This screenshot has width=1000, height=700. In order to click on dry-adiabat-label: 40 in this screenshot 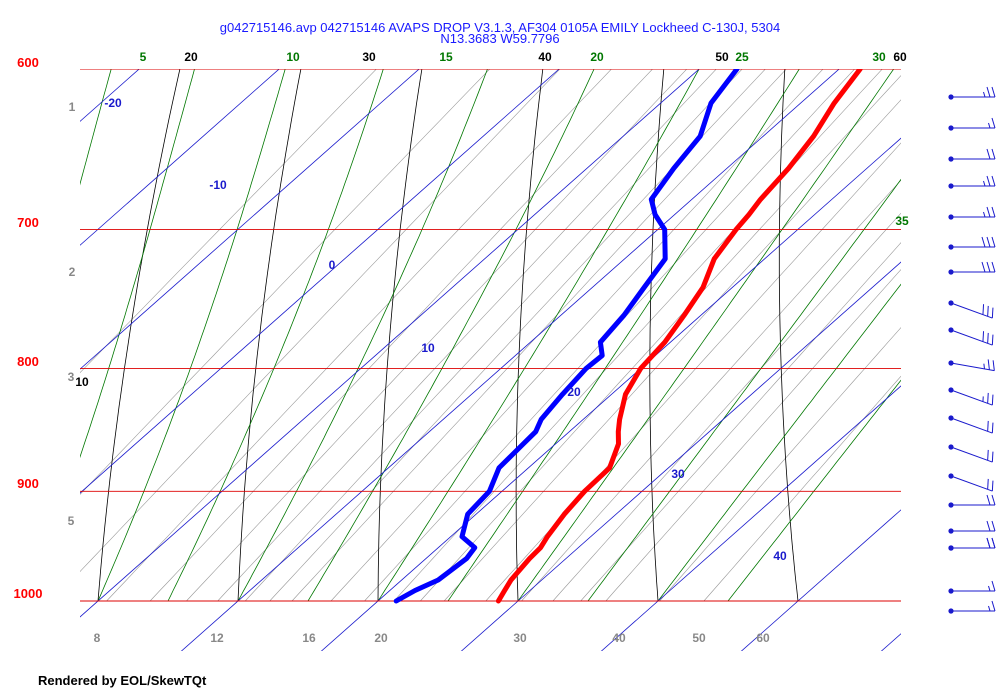, I will do `click(545, 57)`.